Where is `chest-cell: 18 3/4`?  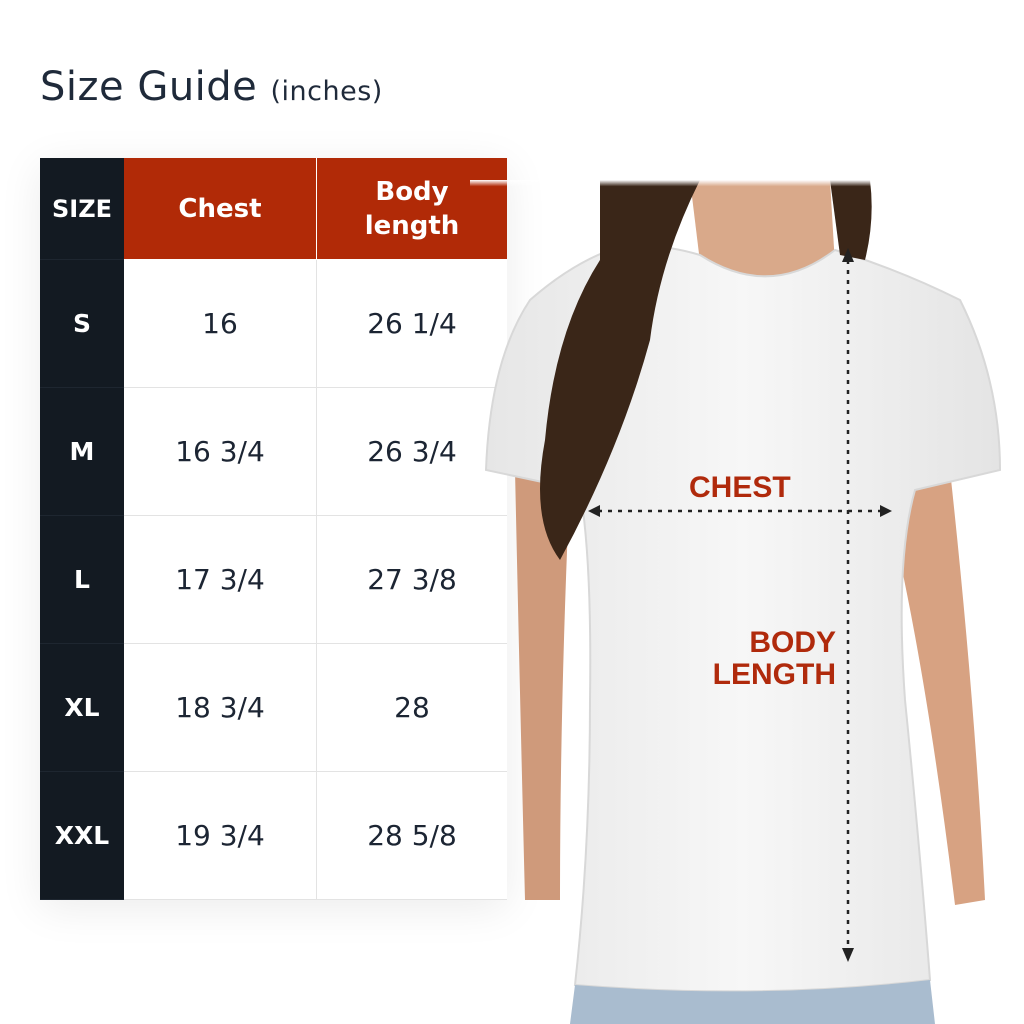
chest-cell: 18 3/4 is located at coordinates (220, 708).